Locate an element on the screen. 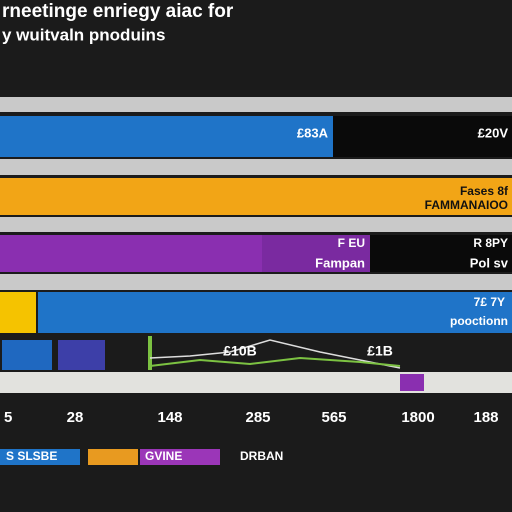  bar-label: pooctionn is located at coordinates (479, 321).